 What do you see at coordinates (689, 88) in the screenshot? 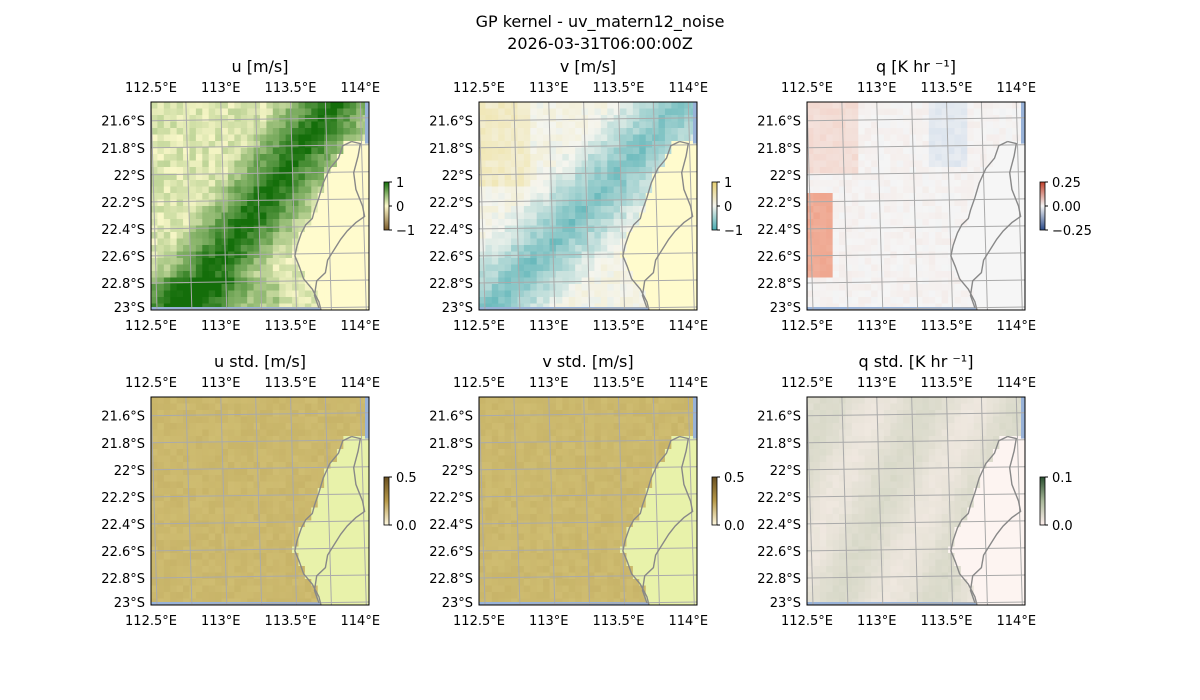
I see `x-tick-top: 114°E` at bounding box center [689, 88].